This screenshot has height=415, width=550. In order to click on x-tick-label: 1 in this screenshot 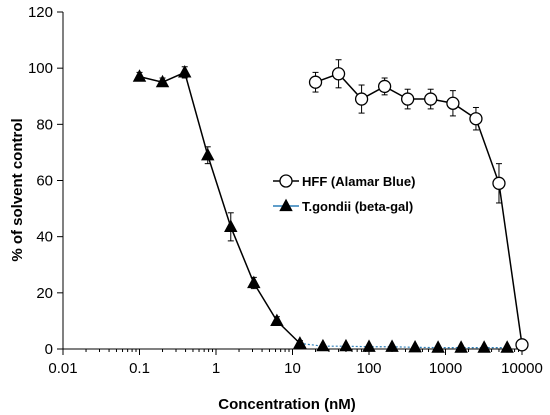, I will do `click(216, 368)`.